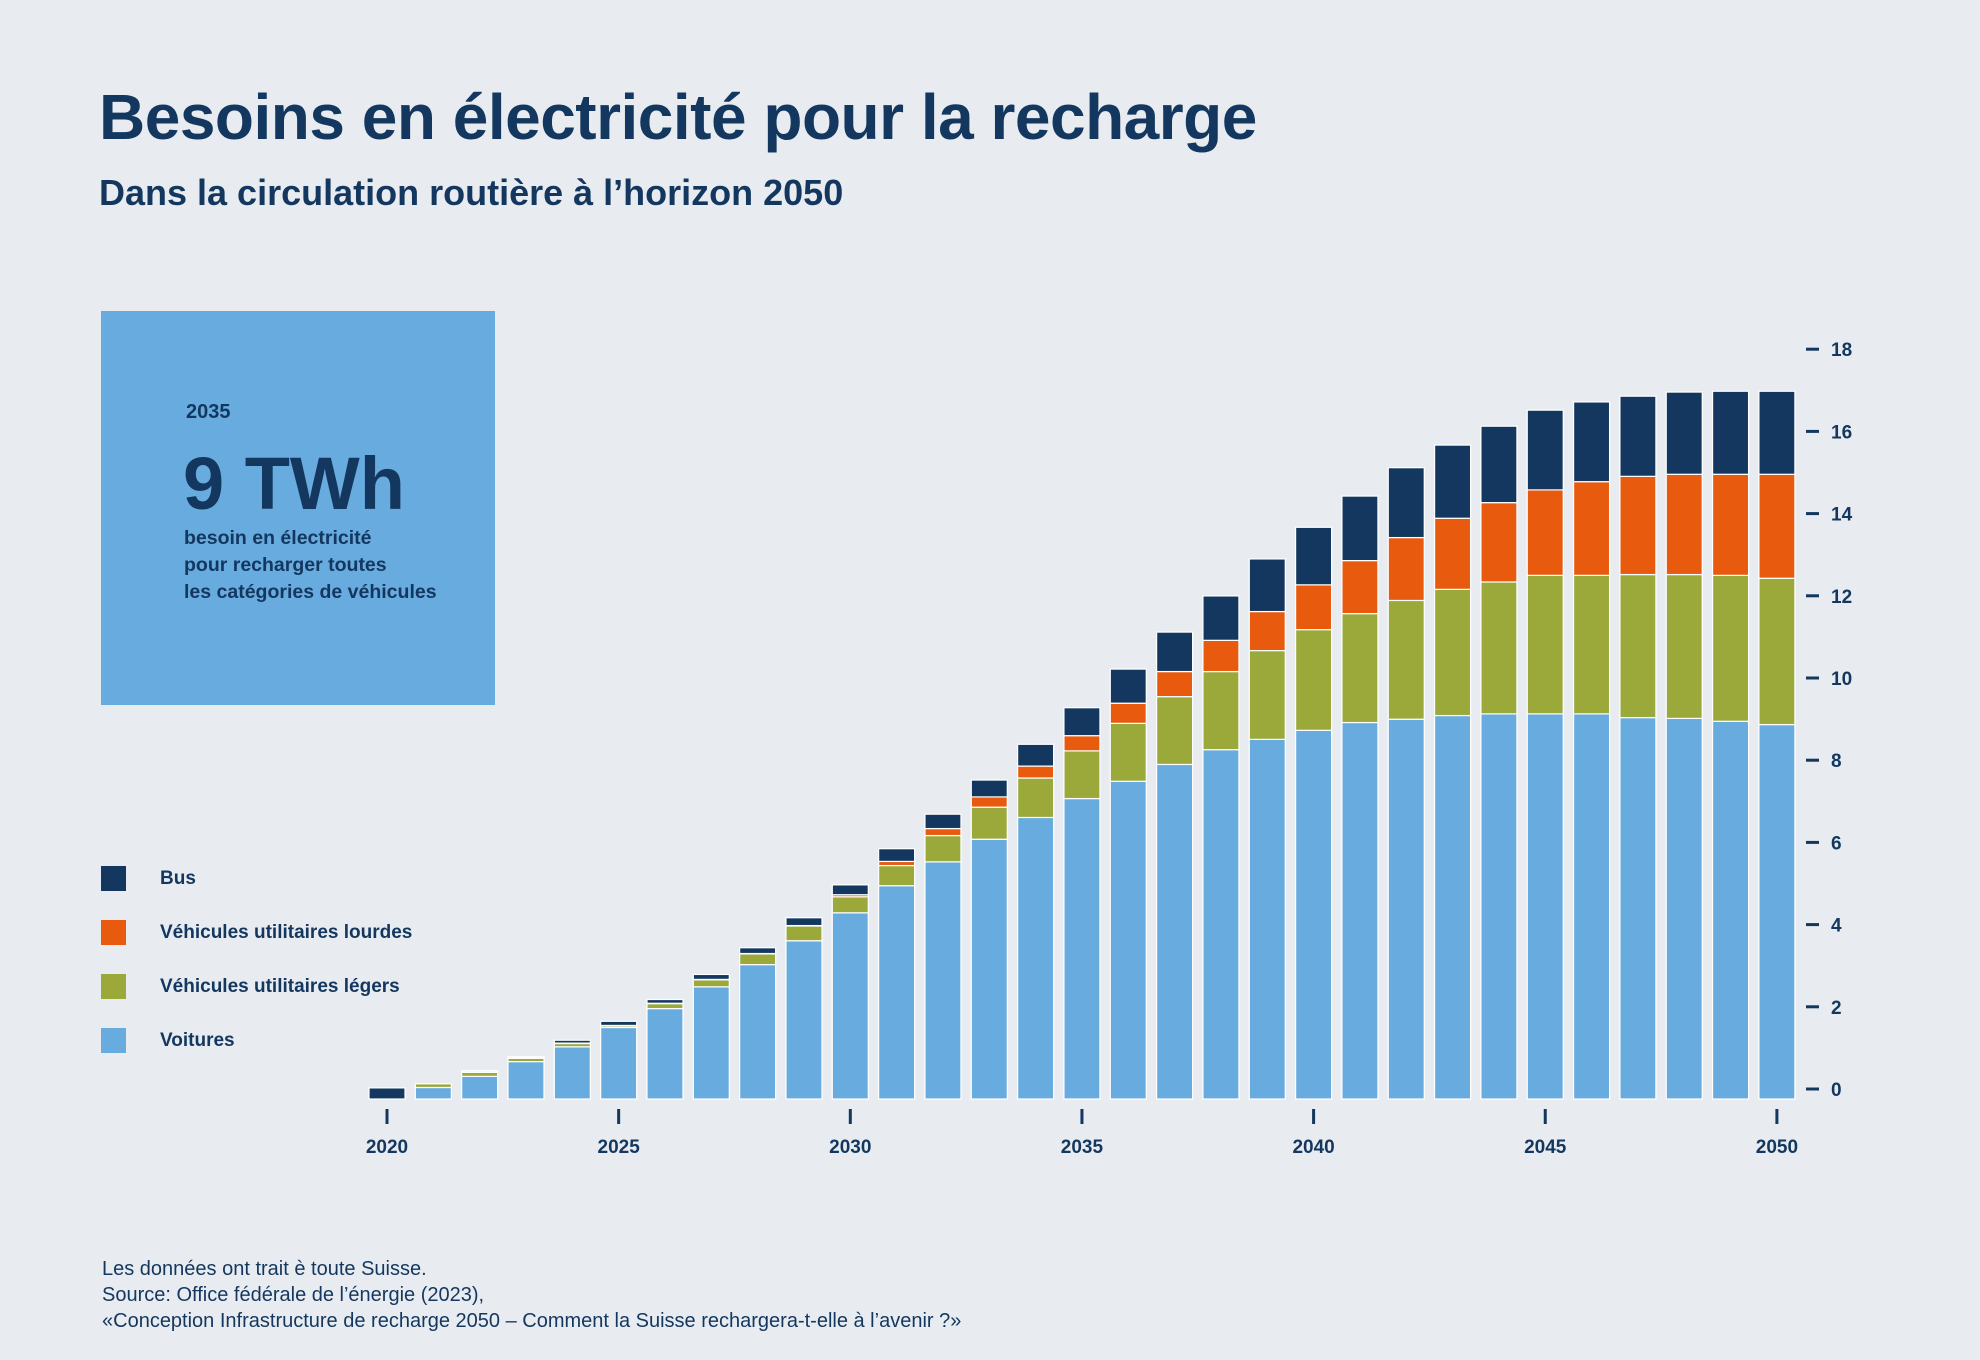 This screenshot has width=1980, height=1360. Describe the element at coordinates (1842, 515) in the screenshot. I see `y-tick-label: 14` at that location.